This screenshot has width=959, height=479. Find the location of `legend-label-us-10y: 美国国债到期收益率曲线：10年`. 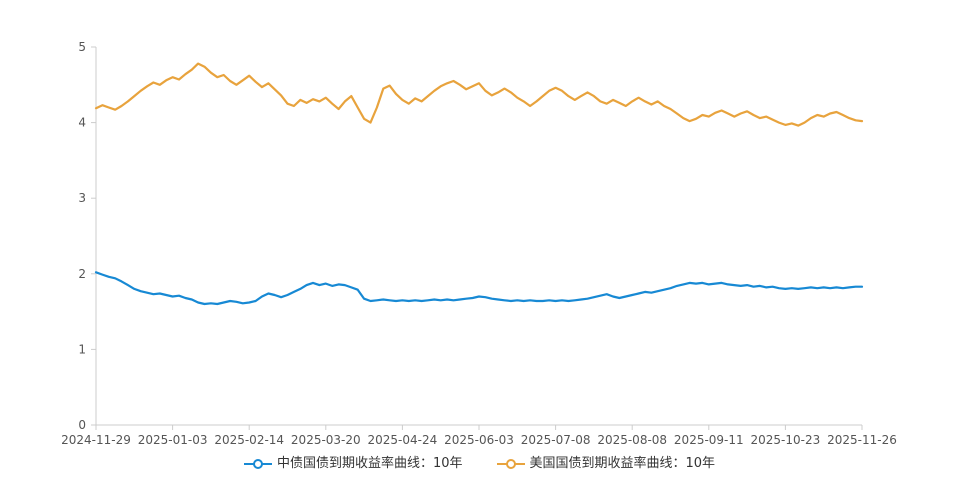

legend-label-us-10y: 美国国债到期收益率曲线：10年 is located at coordinates (622, 463).